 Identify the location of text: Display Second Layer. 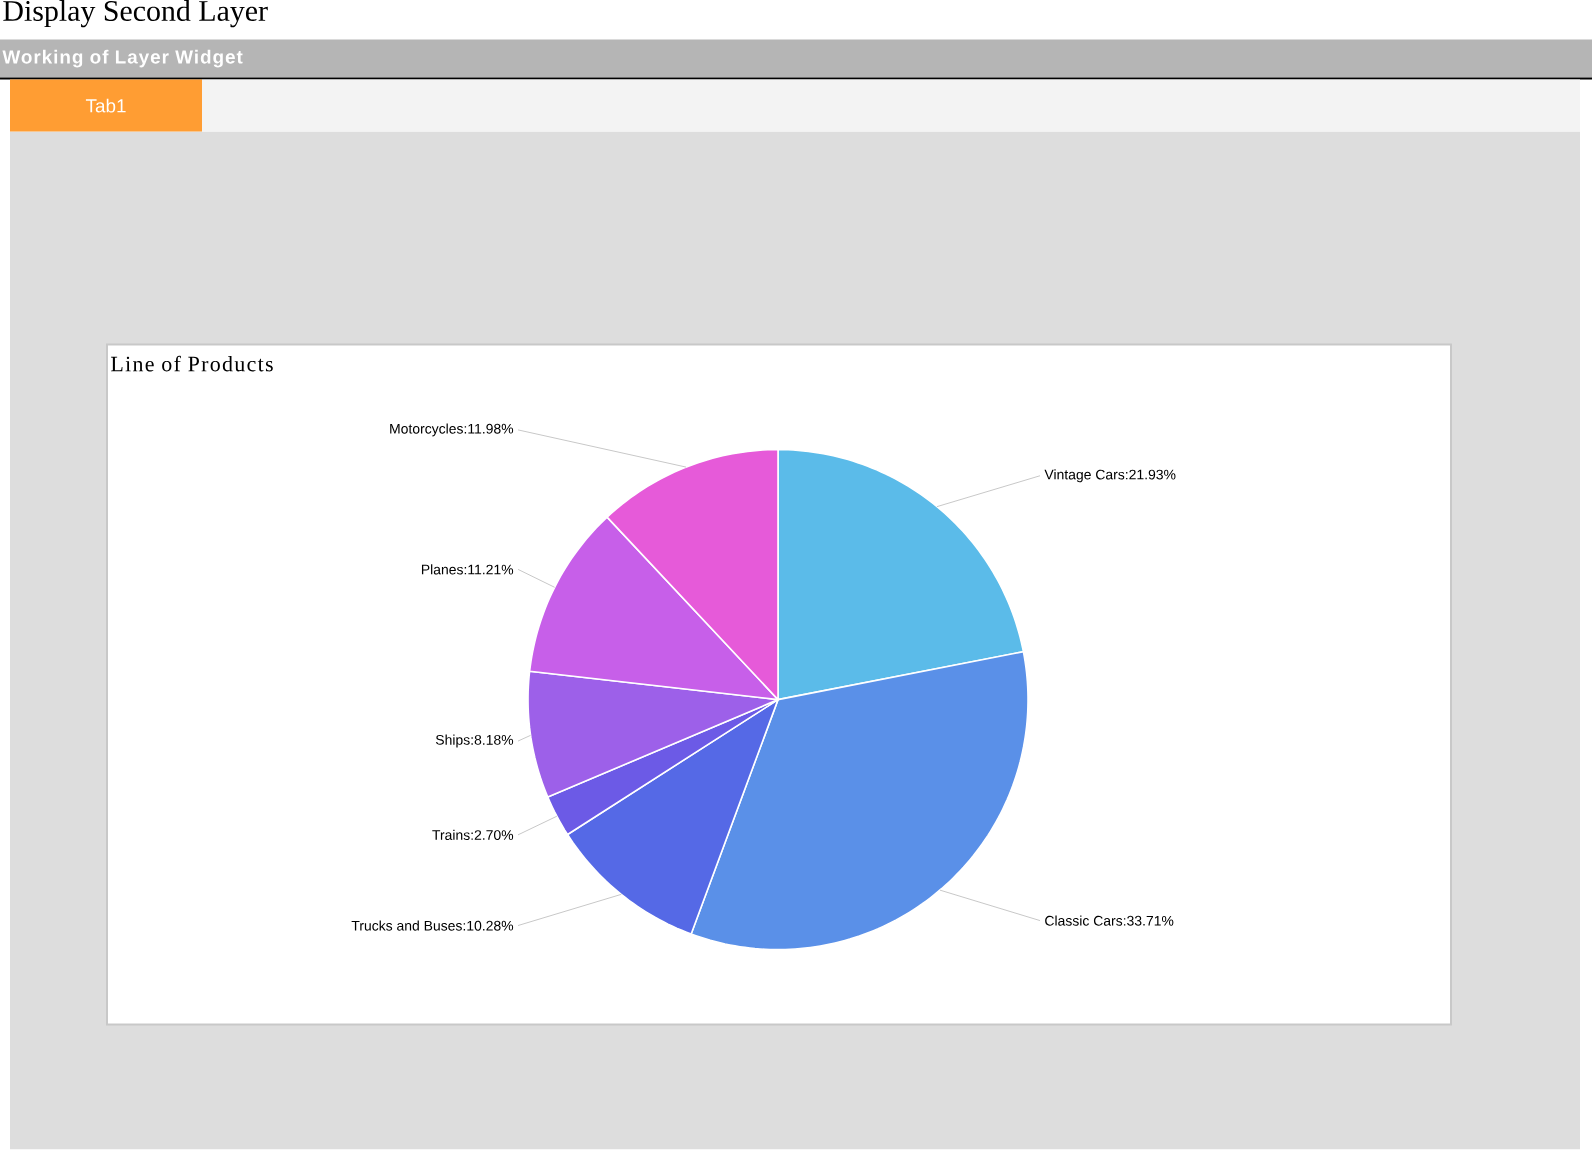
(135, 14).